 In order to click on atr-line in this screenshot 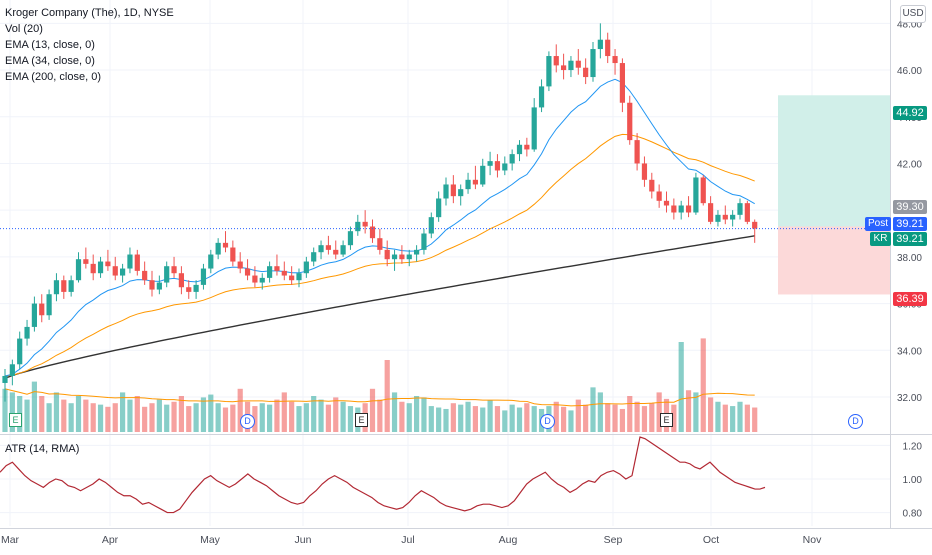, I will do `click(383, 475)`.